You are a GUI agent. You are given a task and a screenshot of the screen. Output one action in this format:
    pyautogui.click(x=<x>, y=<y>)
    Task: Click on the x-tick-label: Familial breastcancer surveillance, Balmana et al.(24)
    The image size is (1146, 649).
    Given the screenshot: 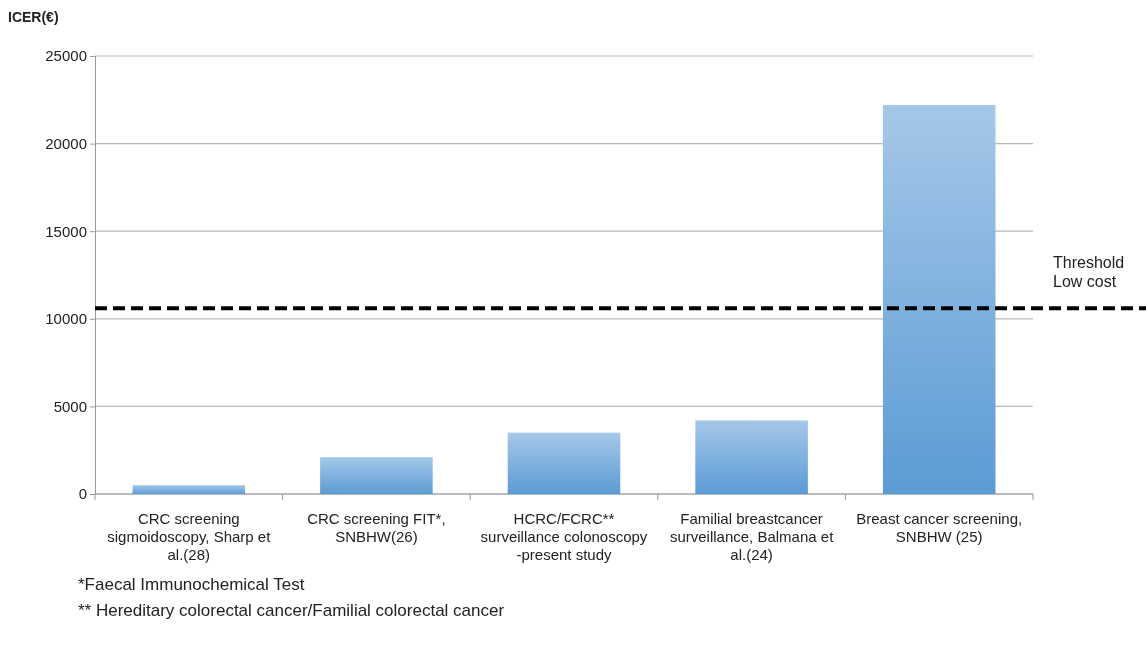 What is the action you would take?
    pyautogui.click(x=752, y=536)
    